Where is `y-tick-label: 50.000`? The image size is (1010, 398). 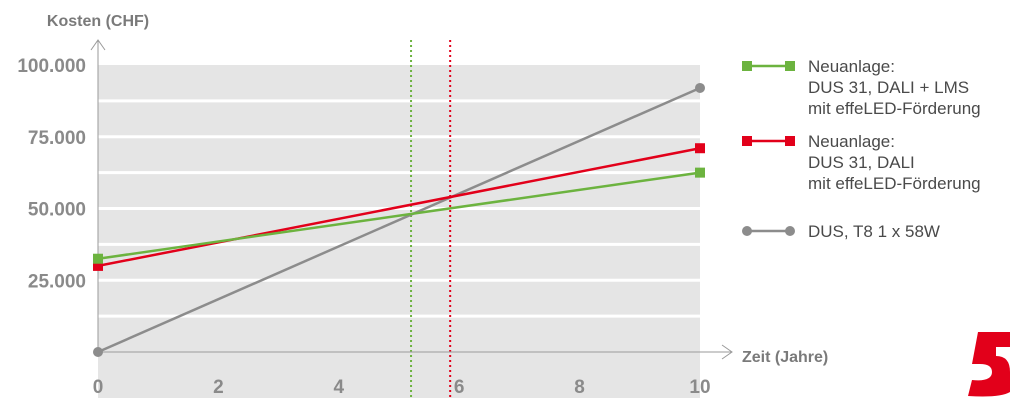 y-tick-label: 50.000 is located at coordinates (57, 210).